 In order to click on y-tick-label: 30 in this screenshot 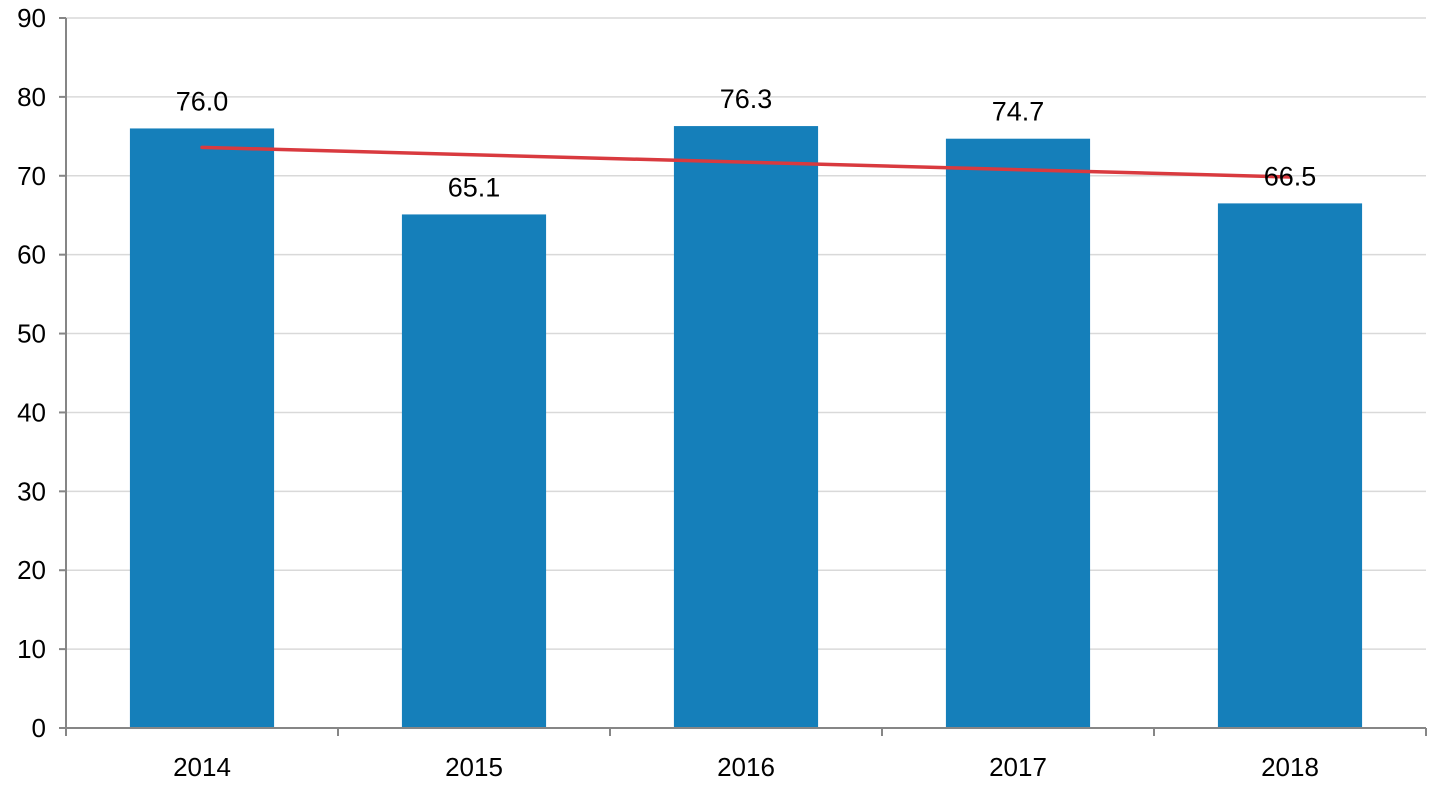, I will do `click(31, 491)`.